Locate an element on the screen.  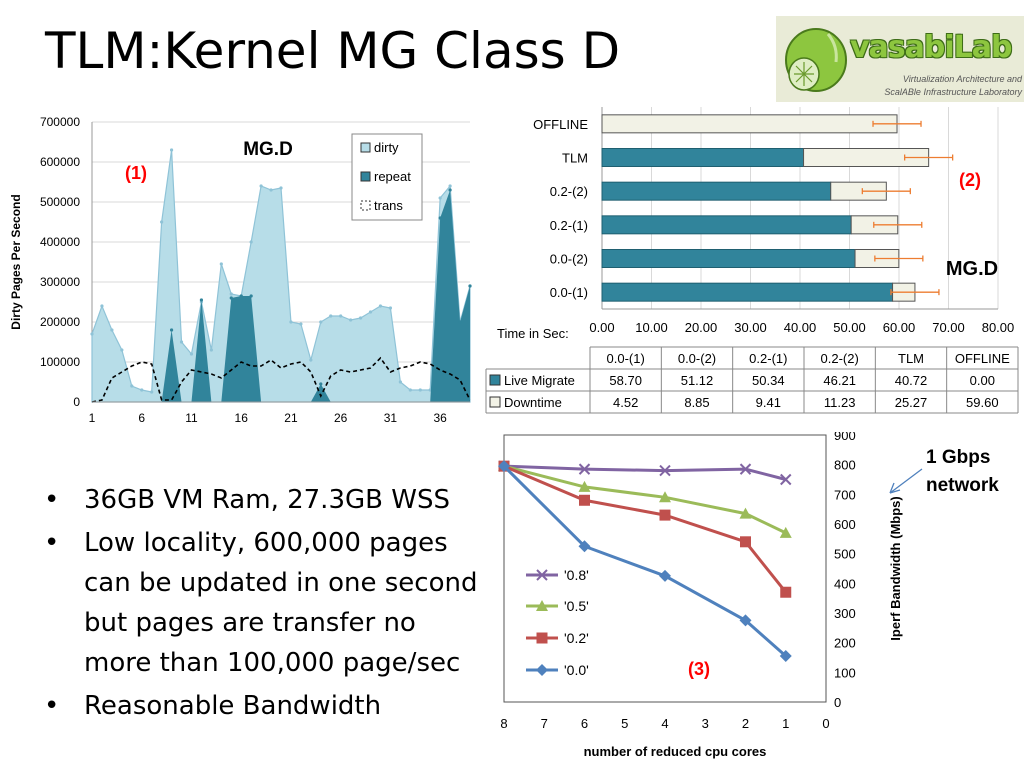
table-header-cell: 0.0-(2) is located at coordinates (697, 358).